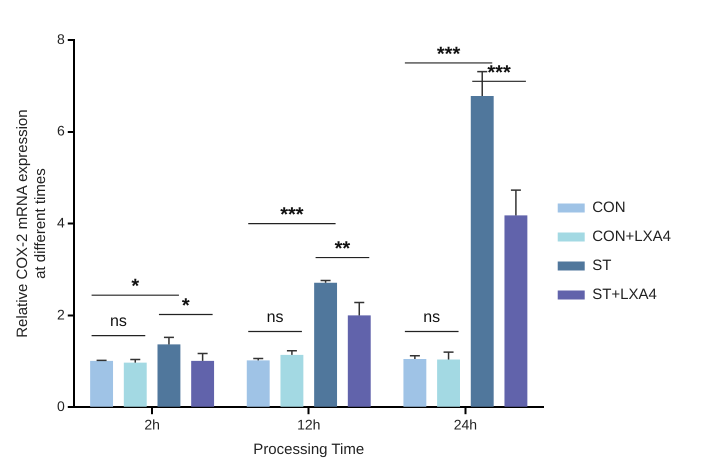 Image resolution: width=701 pixels, height=467 pixels. I want to click on y-tick-label: 6, so click(60, 130).